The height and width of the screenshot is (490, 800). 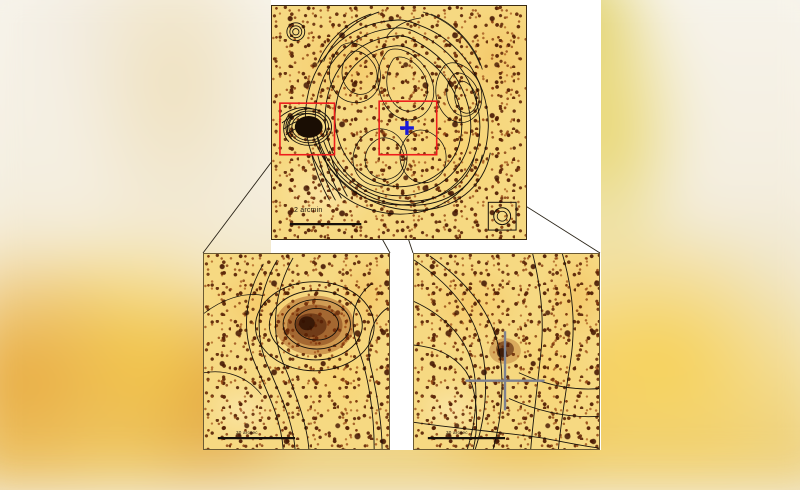 I want to click on main-panel-contour-overlay, so click(x=398, y=121).